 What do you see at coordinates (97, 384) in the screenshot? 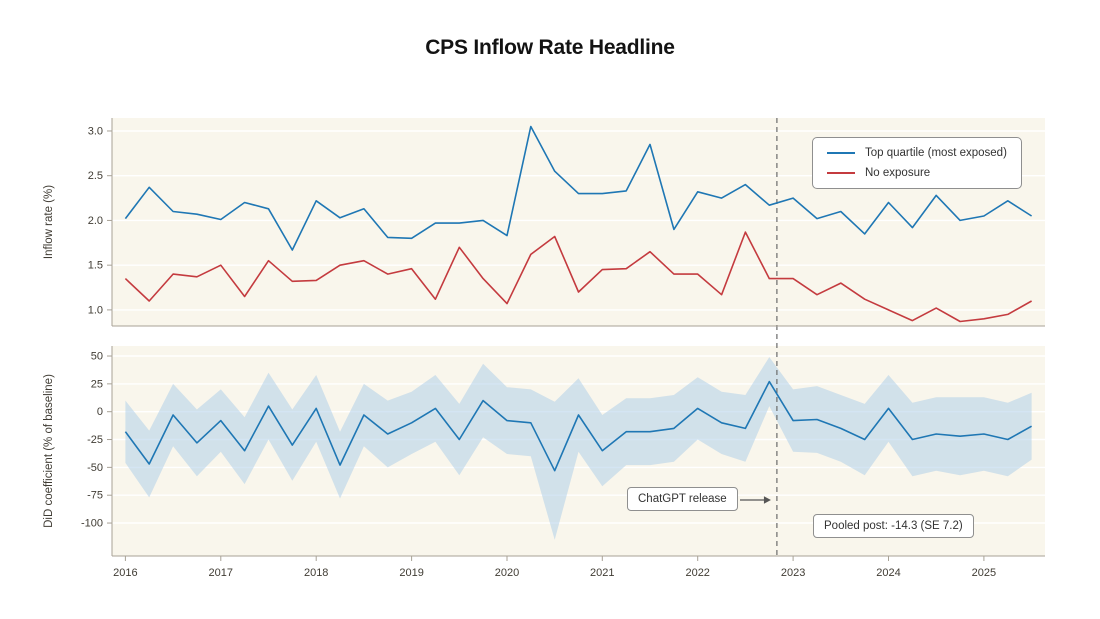
I see `y-tick-label: 25` at bounding box center [97, 384].